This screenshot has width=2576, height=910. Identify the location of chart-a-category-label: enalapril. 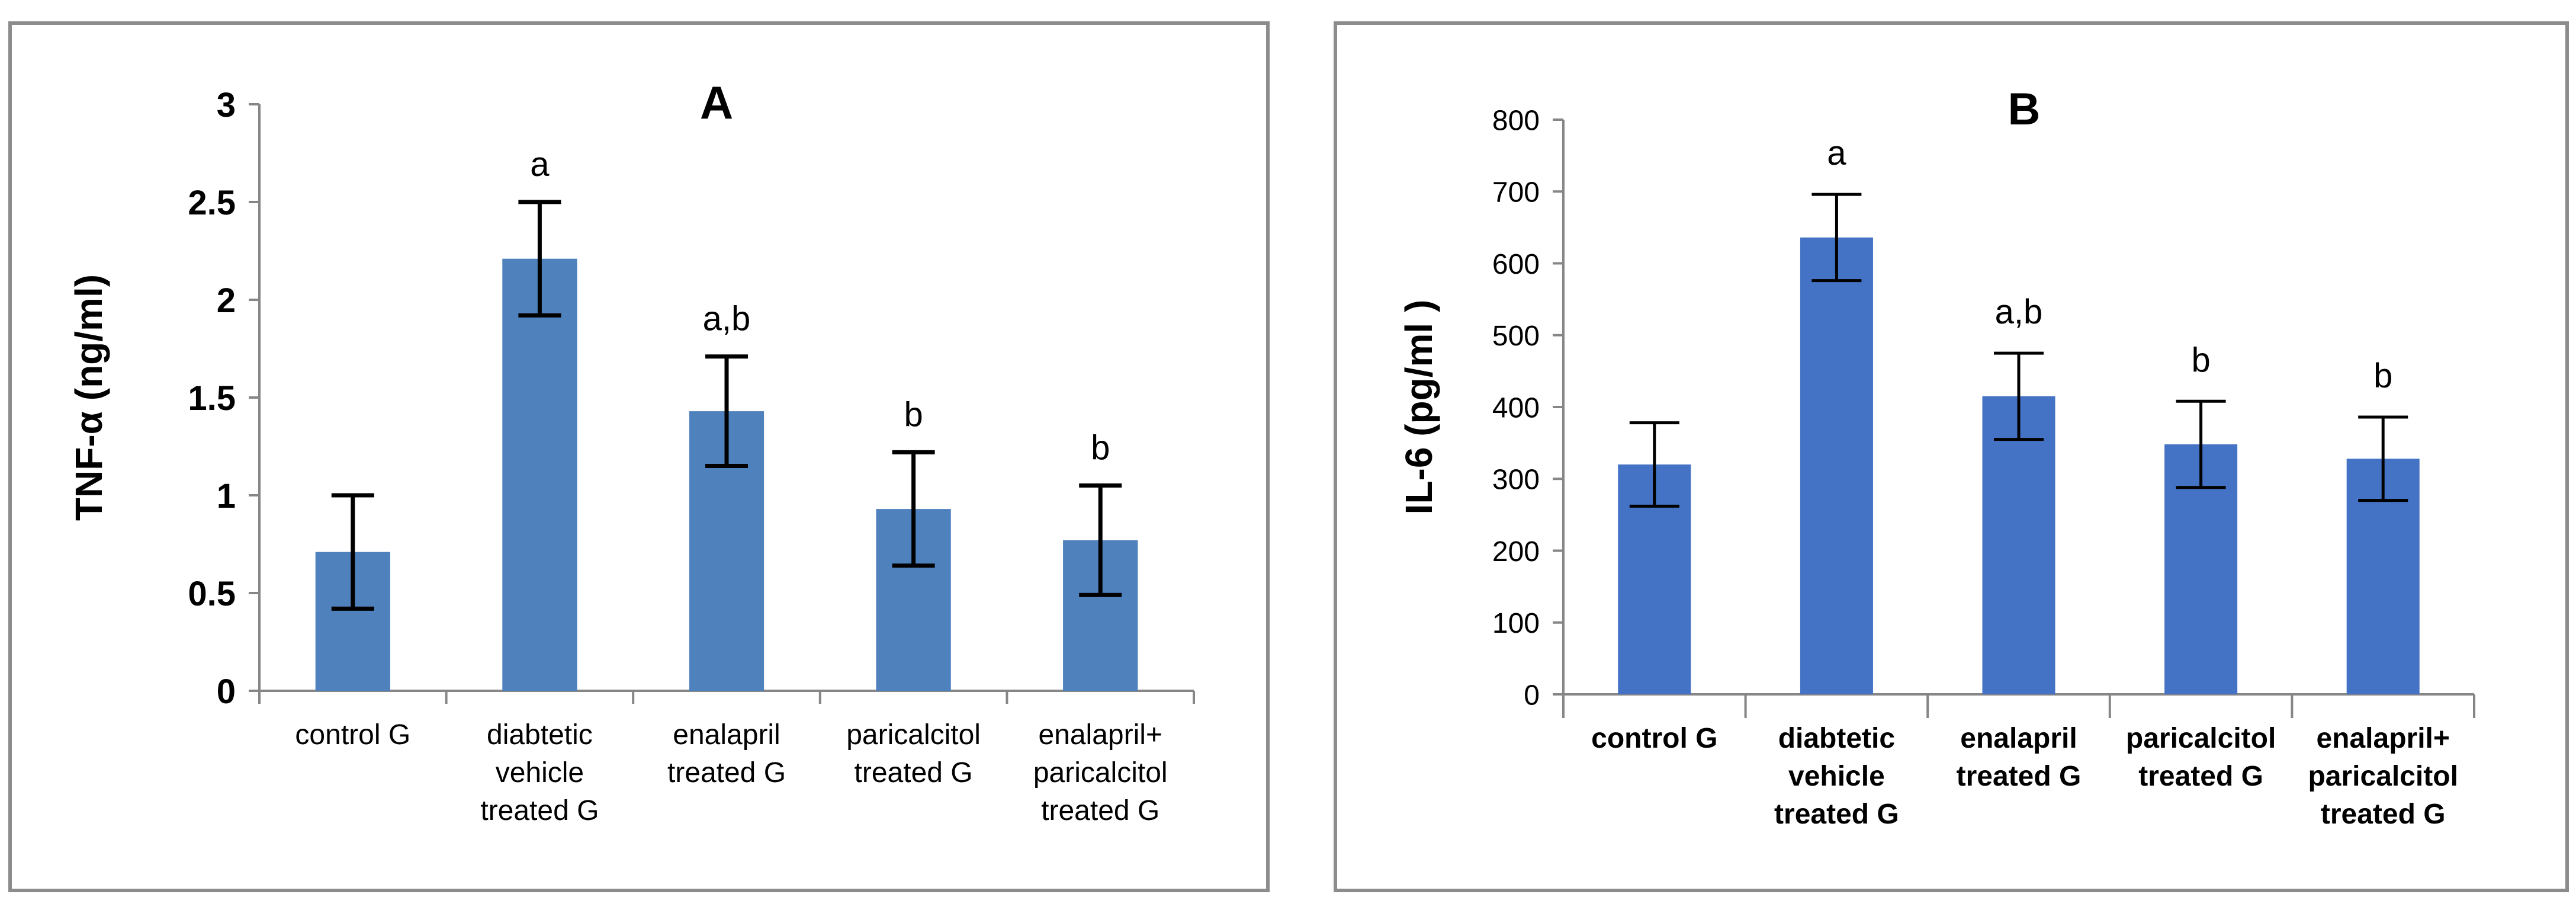
(726, 735).